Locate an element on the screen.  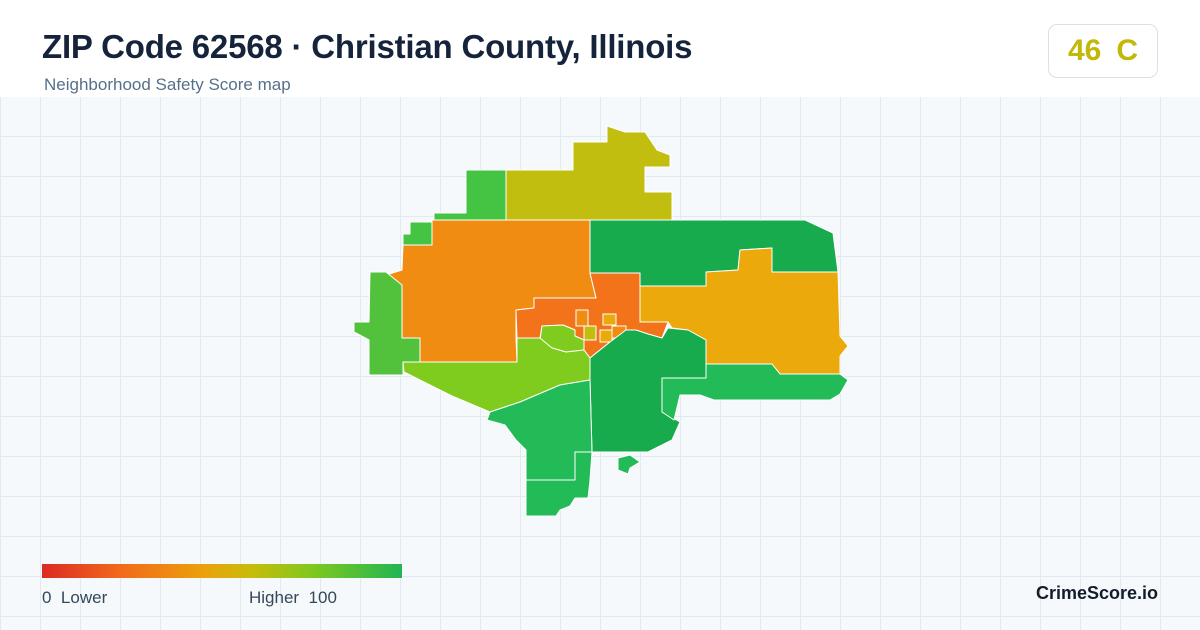
map-region-southeast-green is located at coordinates (755, 392).